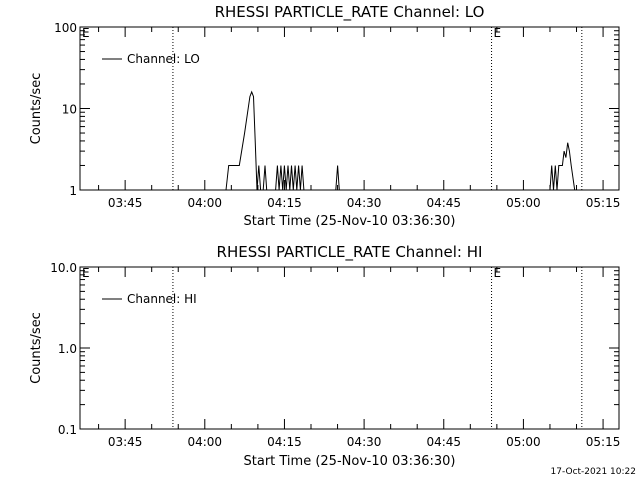 Image resolution: width=640 pixels, height=480 pixels. I want to click on footer-timestamp: 17-Oct-2021 10:22, so click(593, 472).